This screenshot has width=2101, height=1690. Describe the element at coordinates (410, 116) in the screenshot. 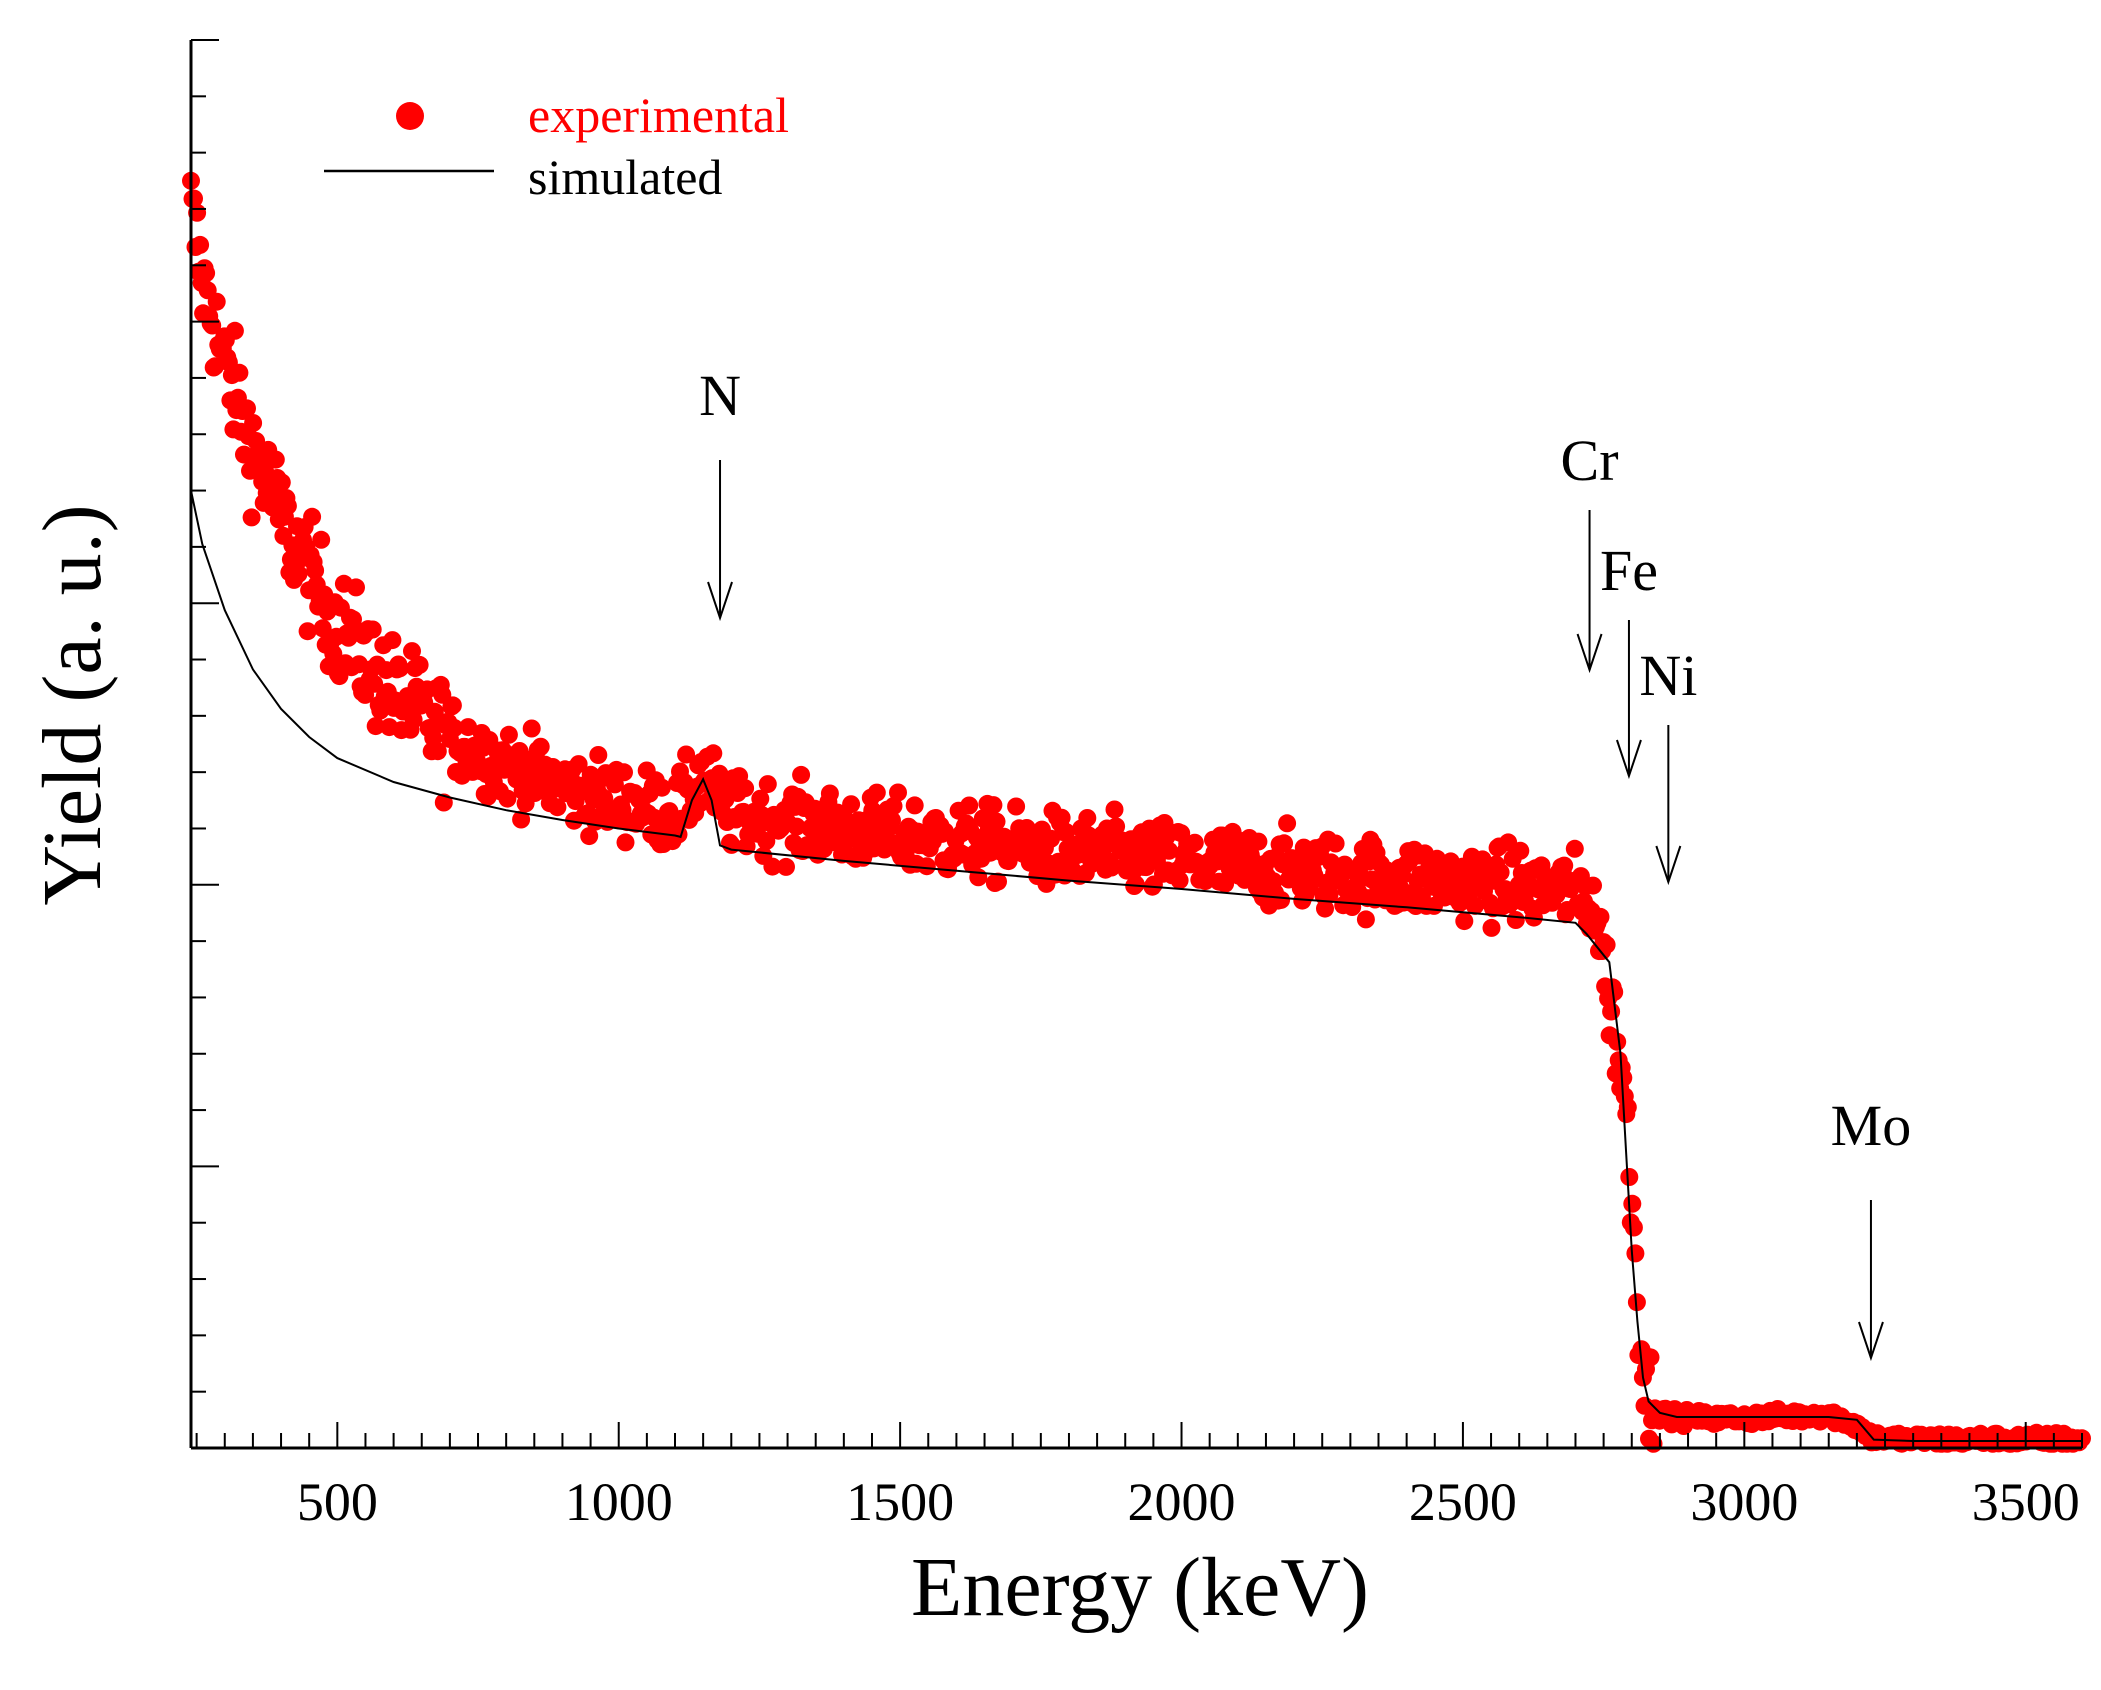

I see `legend-experimental-marker` at that location.